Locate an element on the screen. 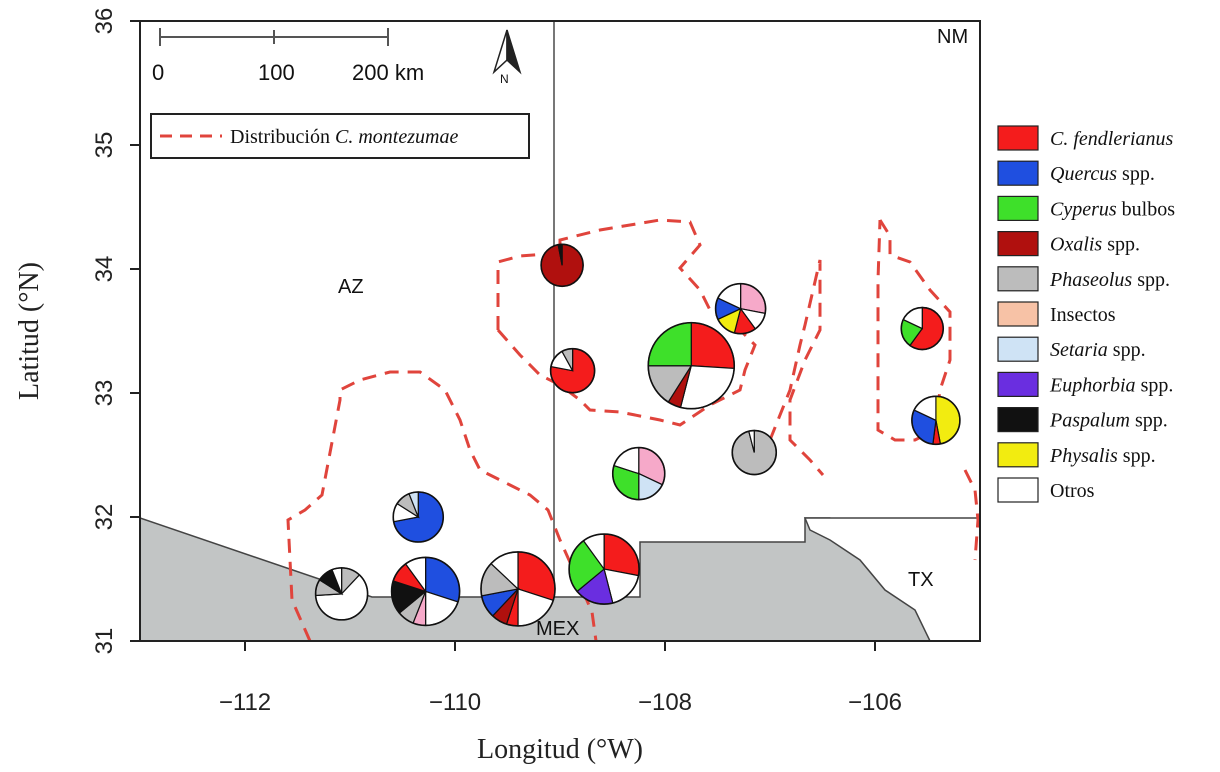 The image size is (1220, 772). legend-label: Cyperus bulbos is located at coordinates (1112, 209).